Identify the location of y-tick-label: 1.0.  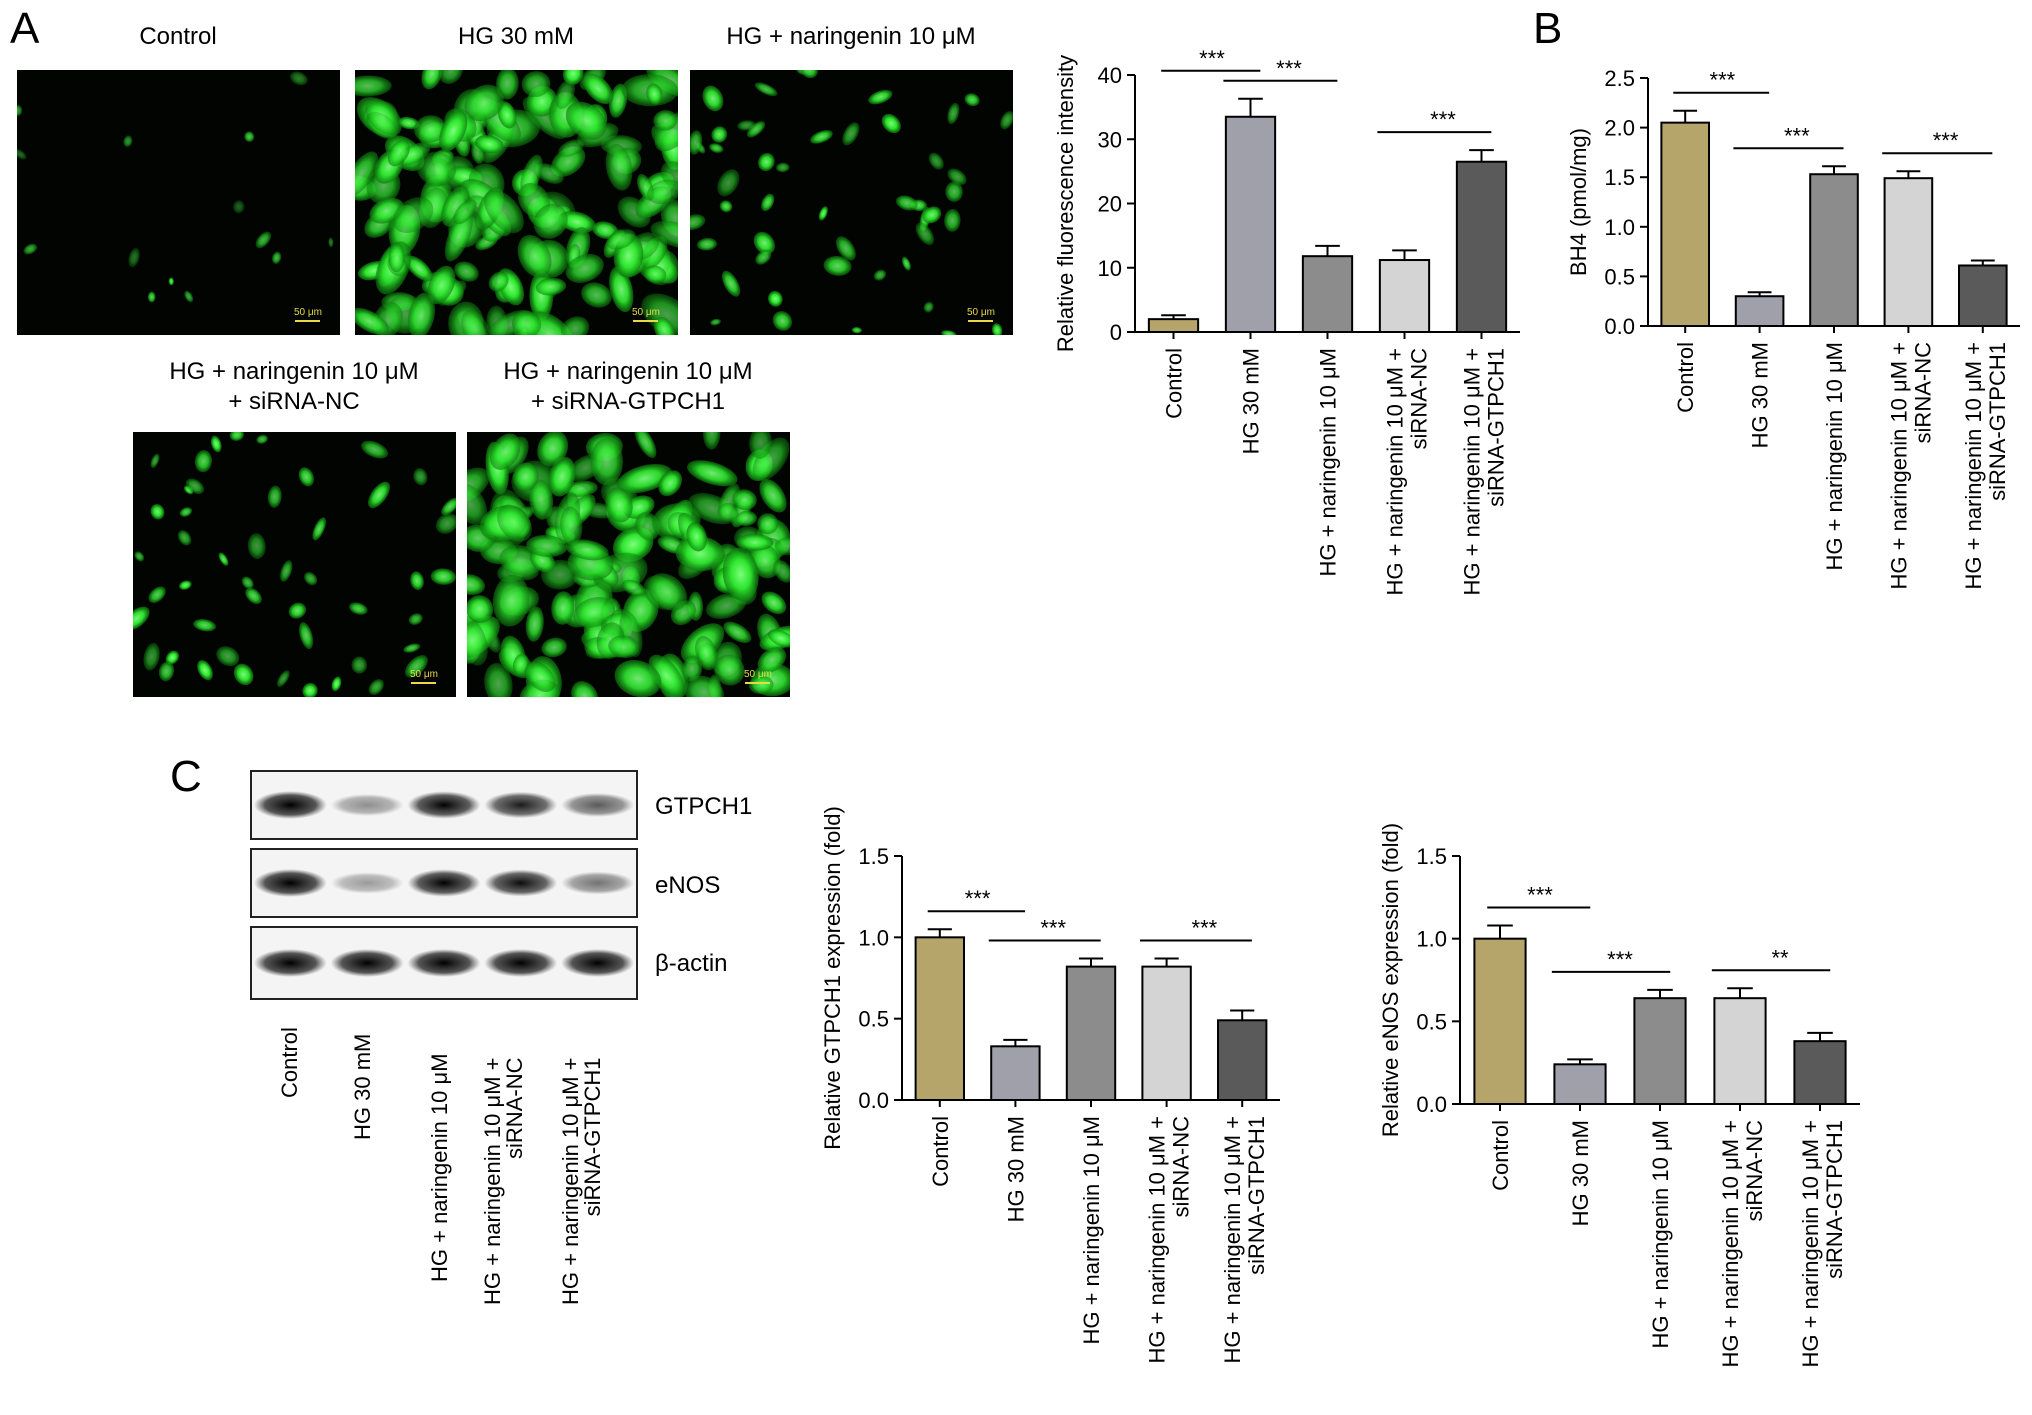
(1431, 939).